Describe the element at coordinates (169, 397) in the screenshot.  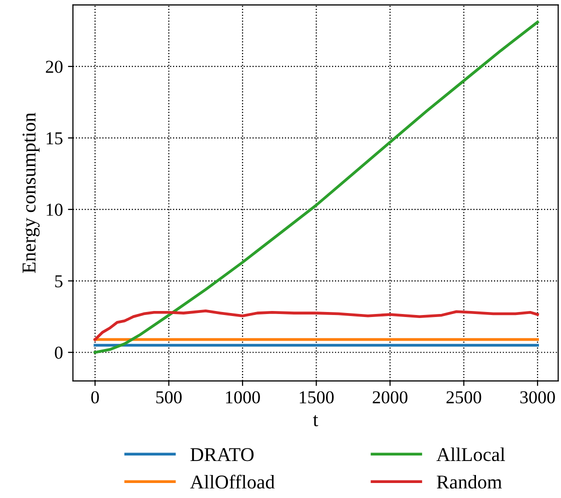
I see `x-tick-label: 500` at that location.